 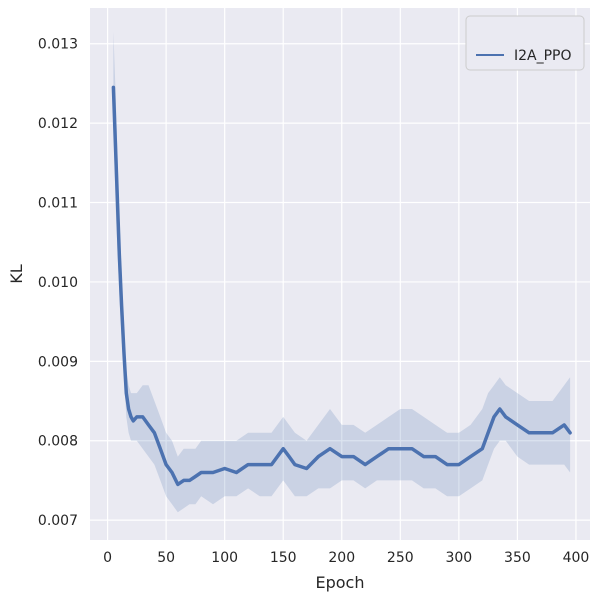 I want to click on x-tick-label: 200, so click(x=341, y=558).